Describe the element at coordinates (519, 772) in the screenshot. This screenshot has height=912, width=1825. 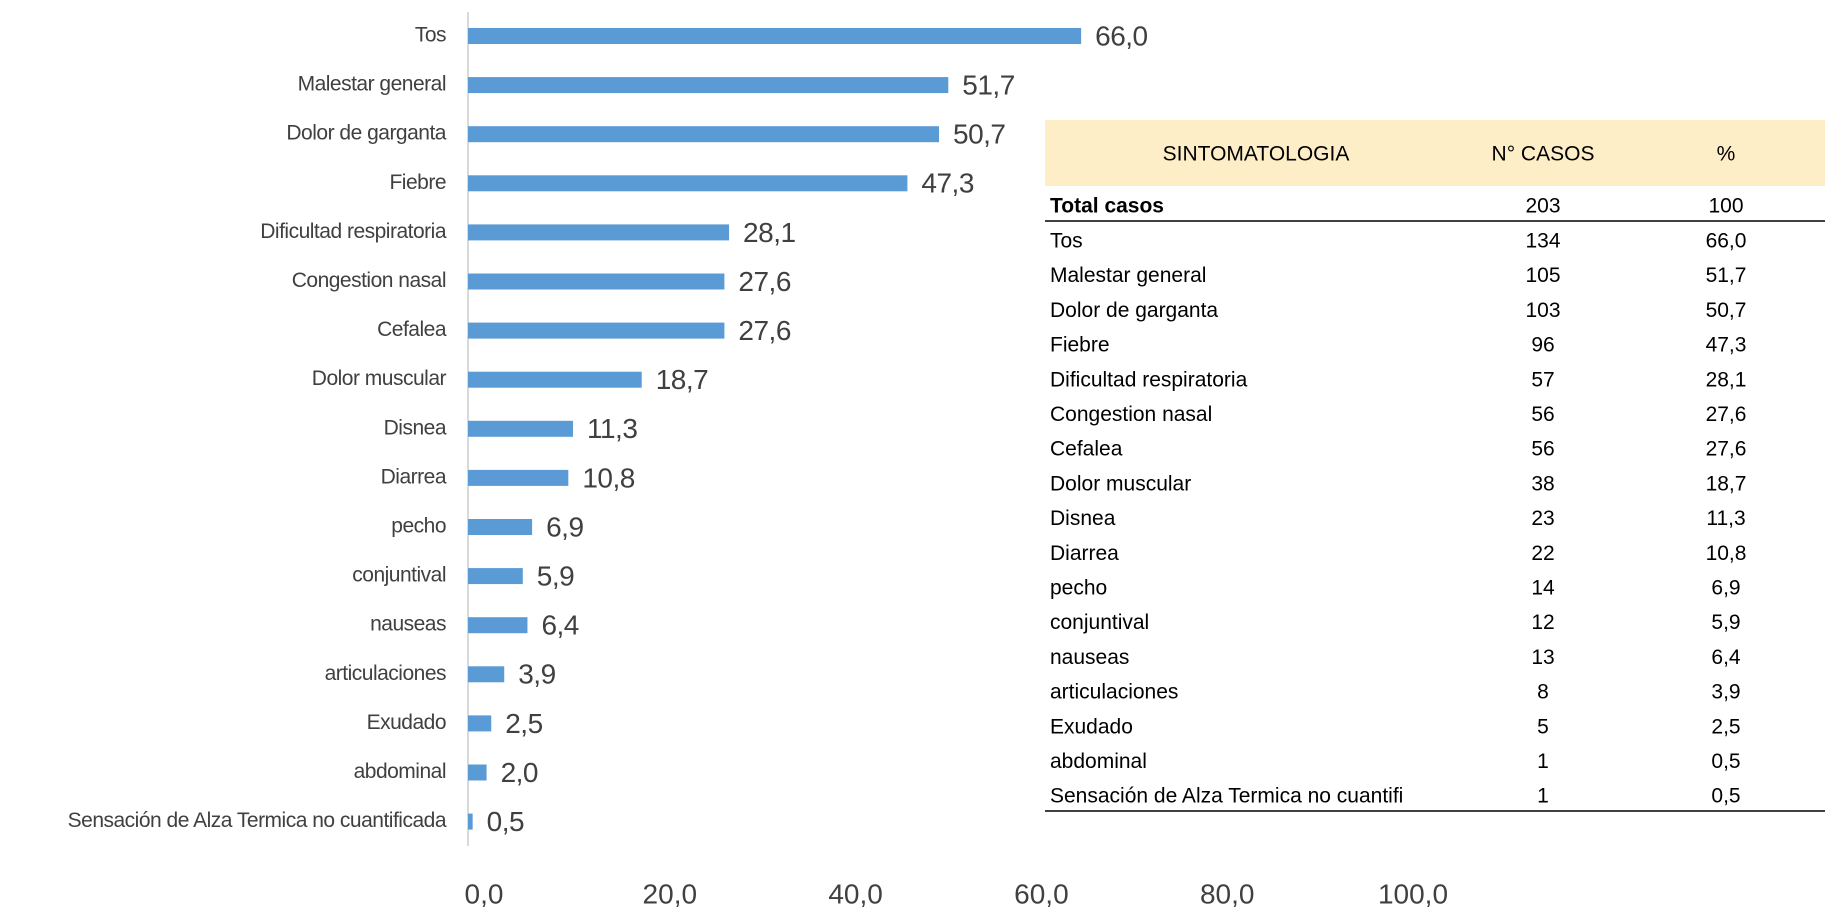
I see `value-label: 2,0` at that location.